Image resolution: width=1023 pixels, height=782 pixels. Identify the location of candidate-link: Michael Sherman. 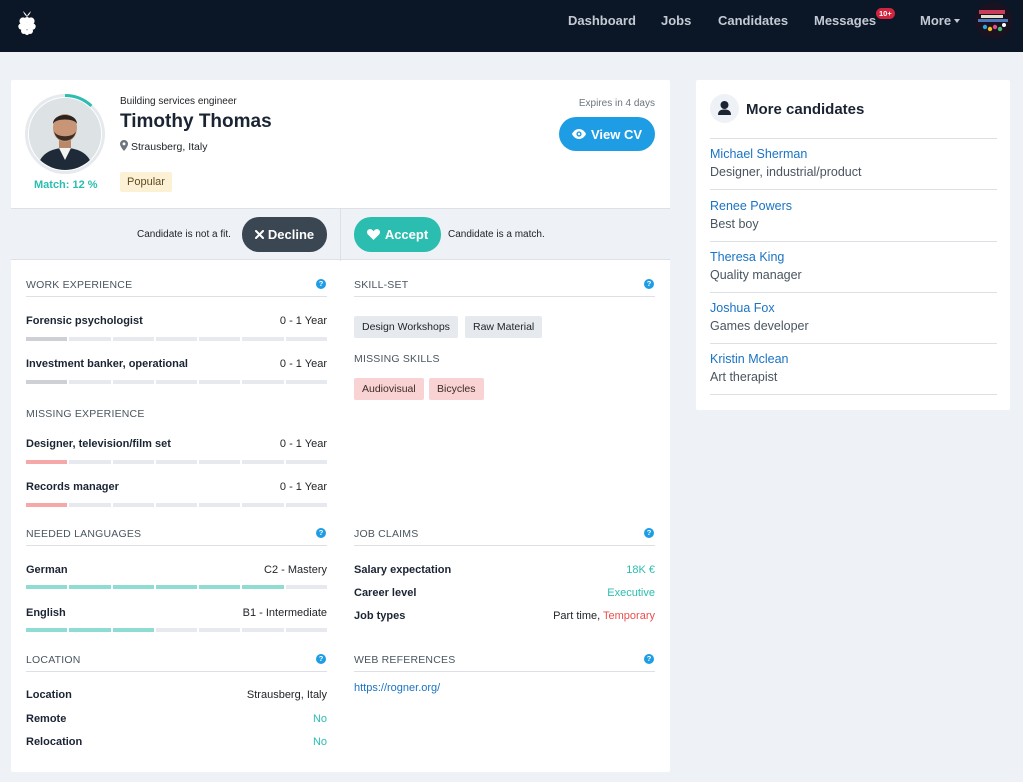
(759, 154).